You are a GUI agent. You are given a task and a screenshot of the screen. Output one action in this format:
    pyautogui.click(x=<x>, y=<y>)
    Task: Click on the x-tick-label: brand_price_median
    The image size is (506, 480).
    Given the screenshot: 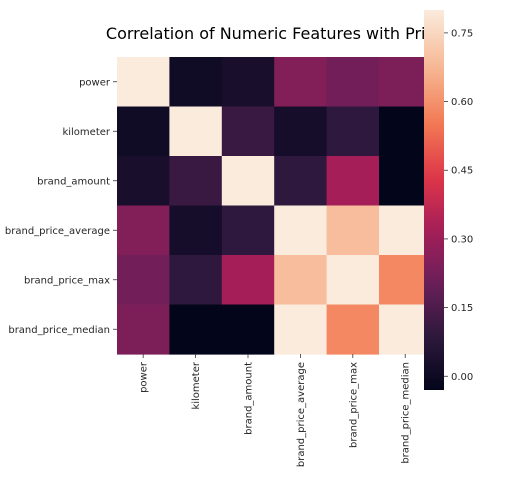 What is the action you would take?
    pyautogui.click(x=406, y=413)
    